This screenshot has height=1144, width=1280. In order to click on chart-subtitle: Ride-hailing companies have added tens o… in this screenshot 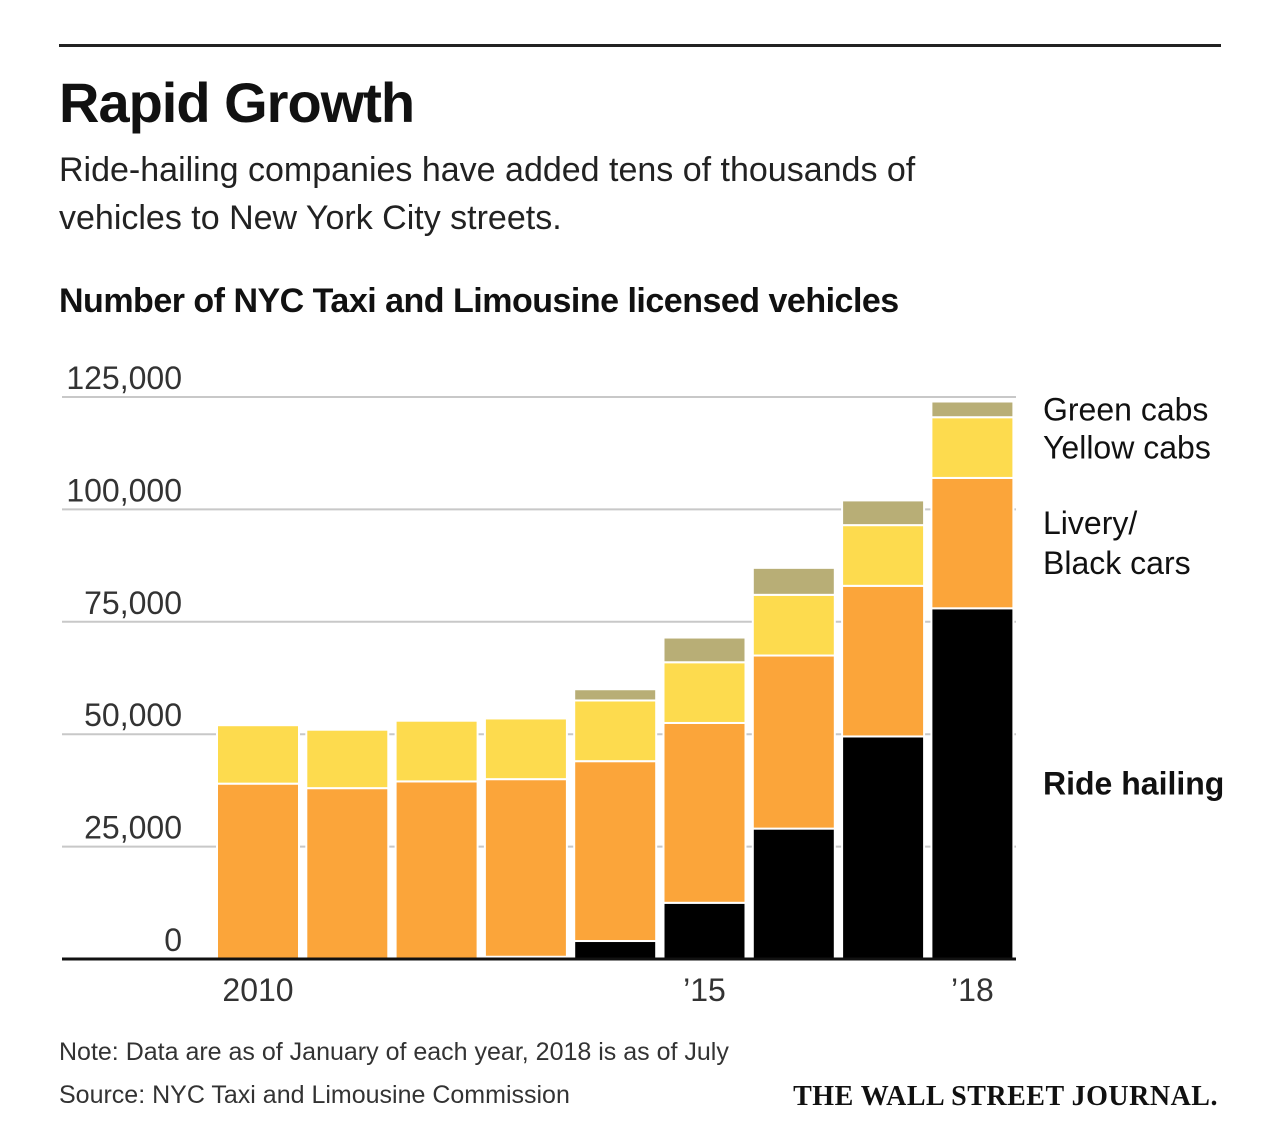, I will do `click(487, 194)`.